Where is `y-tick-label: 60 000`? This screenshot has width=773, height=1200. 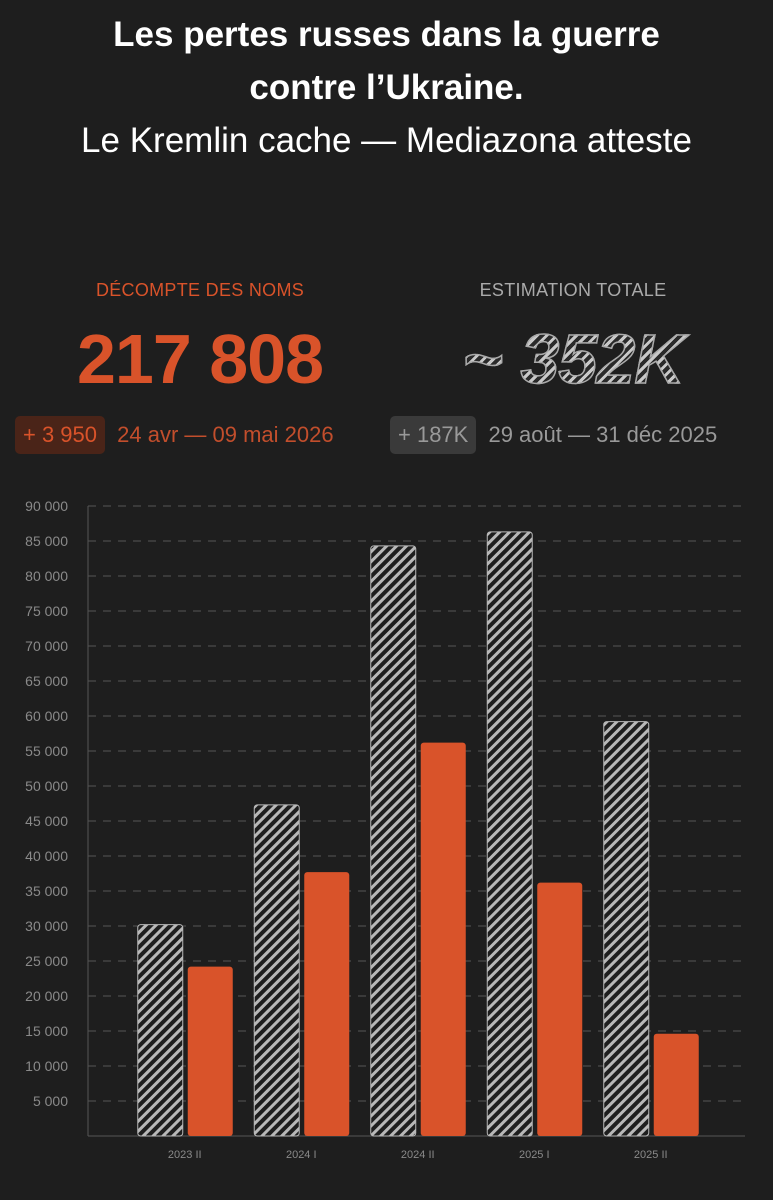 y-tick-label: 60 000 is located at coordinates (46, 716).